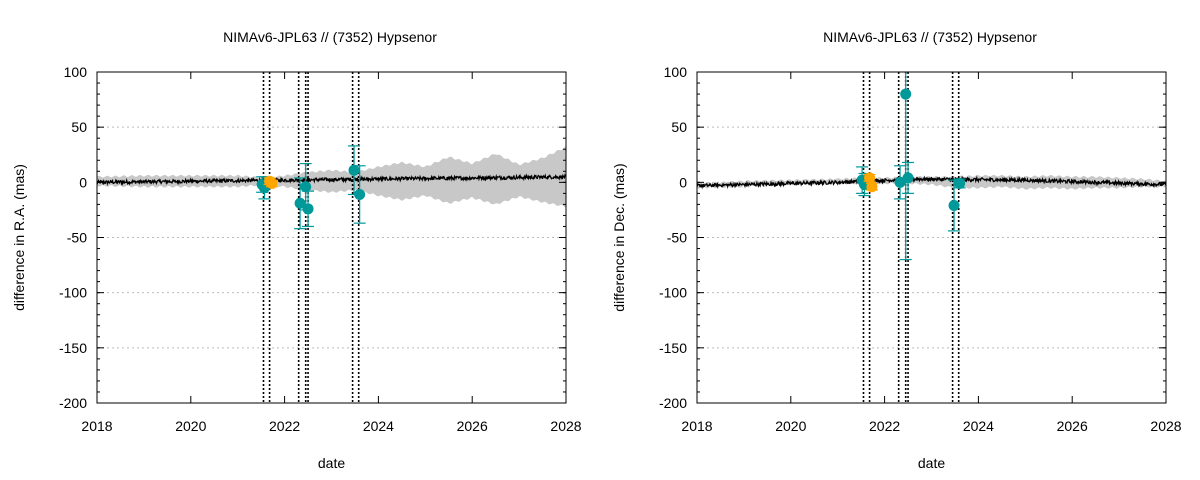 The height and width of the screenshot is (480, 1200). What do you see at coordinates (19, 237) in the screenshot?
I see `y-axis-label: difference in R.A. (mas)` at bounding box center [19, 237].